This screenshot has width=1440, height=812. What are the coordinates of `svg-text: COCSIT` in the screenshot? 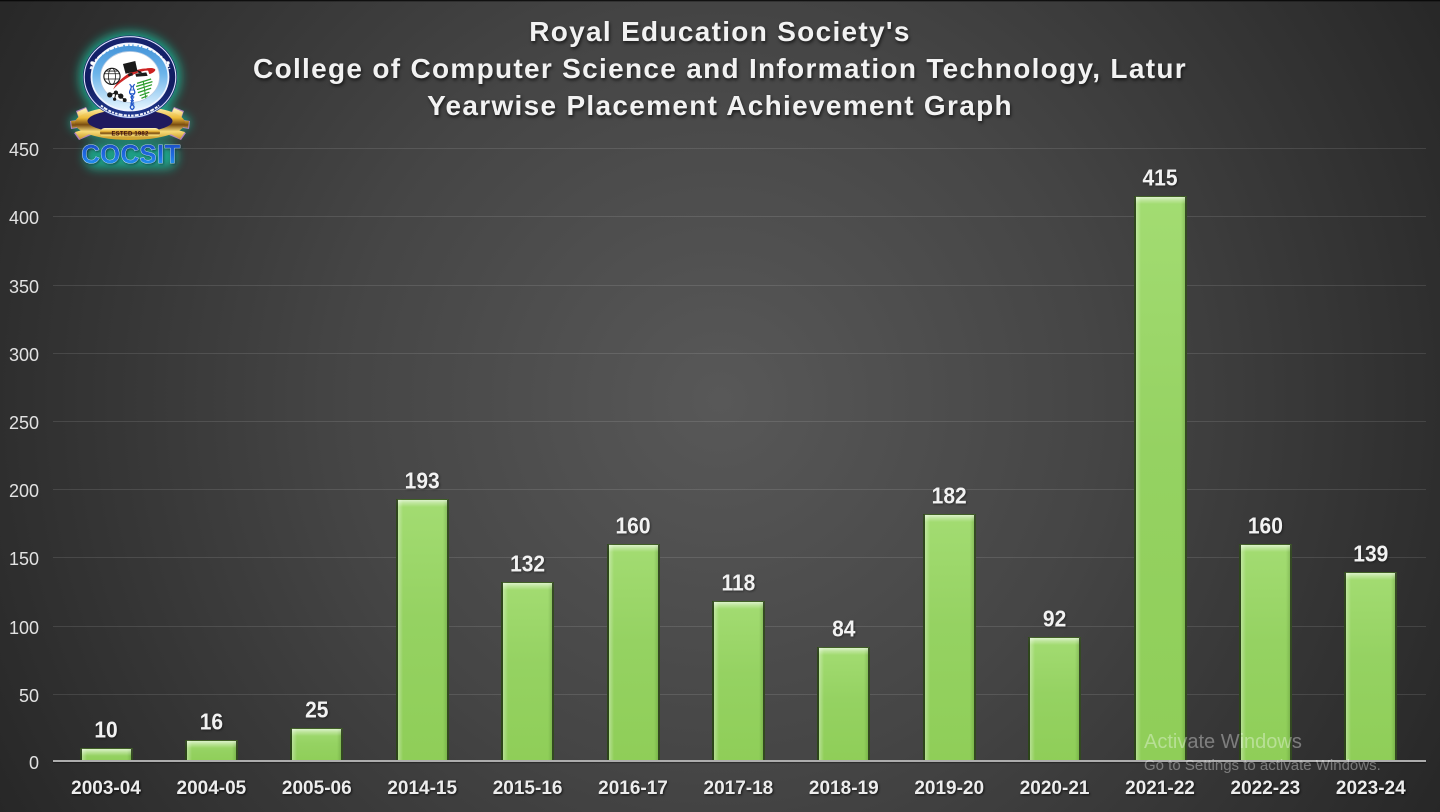 It's located at (130, 155).